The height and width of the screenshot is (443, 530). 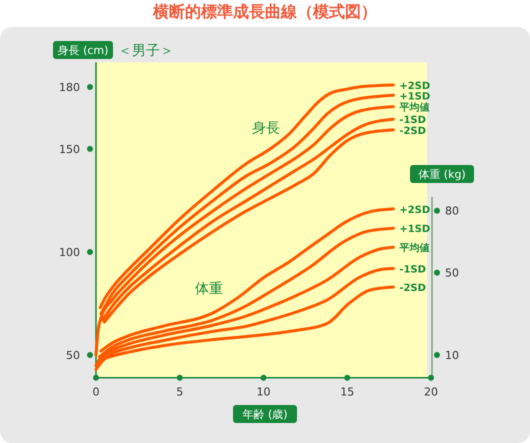 I want to click on x-tick-label: 15, so click(x=347, y=392).